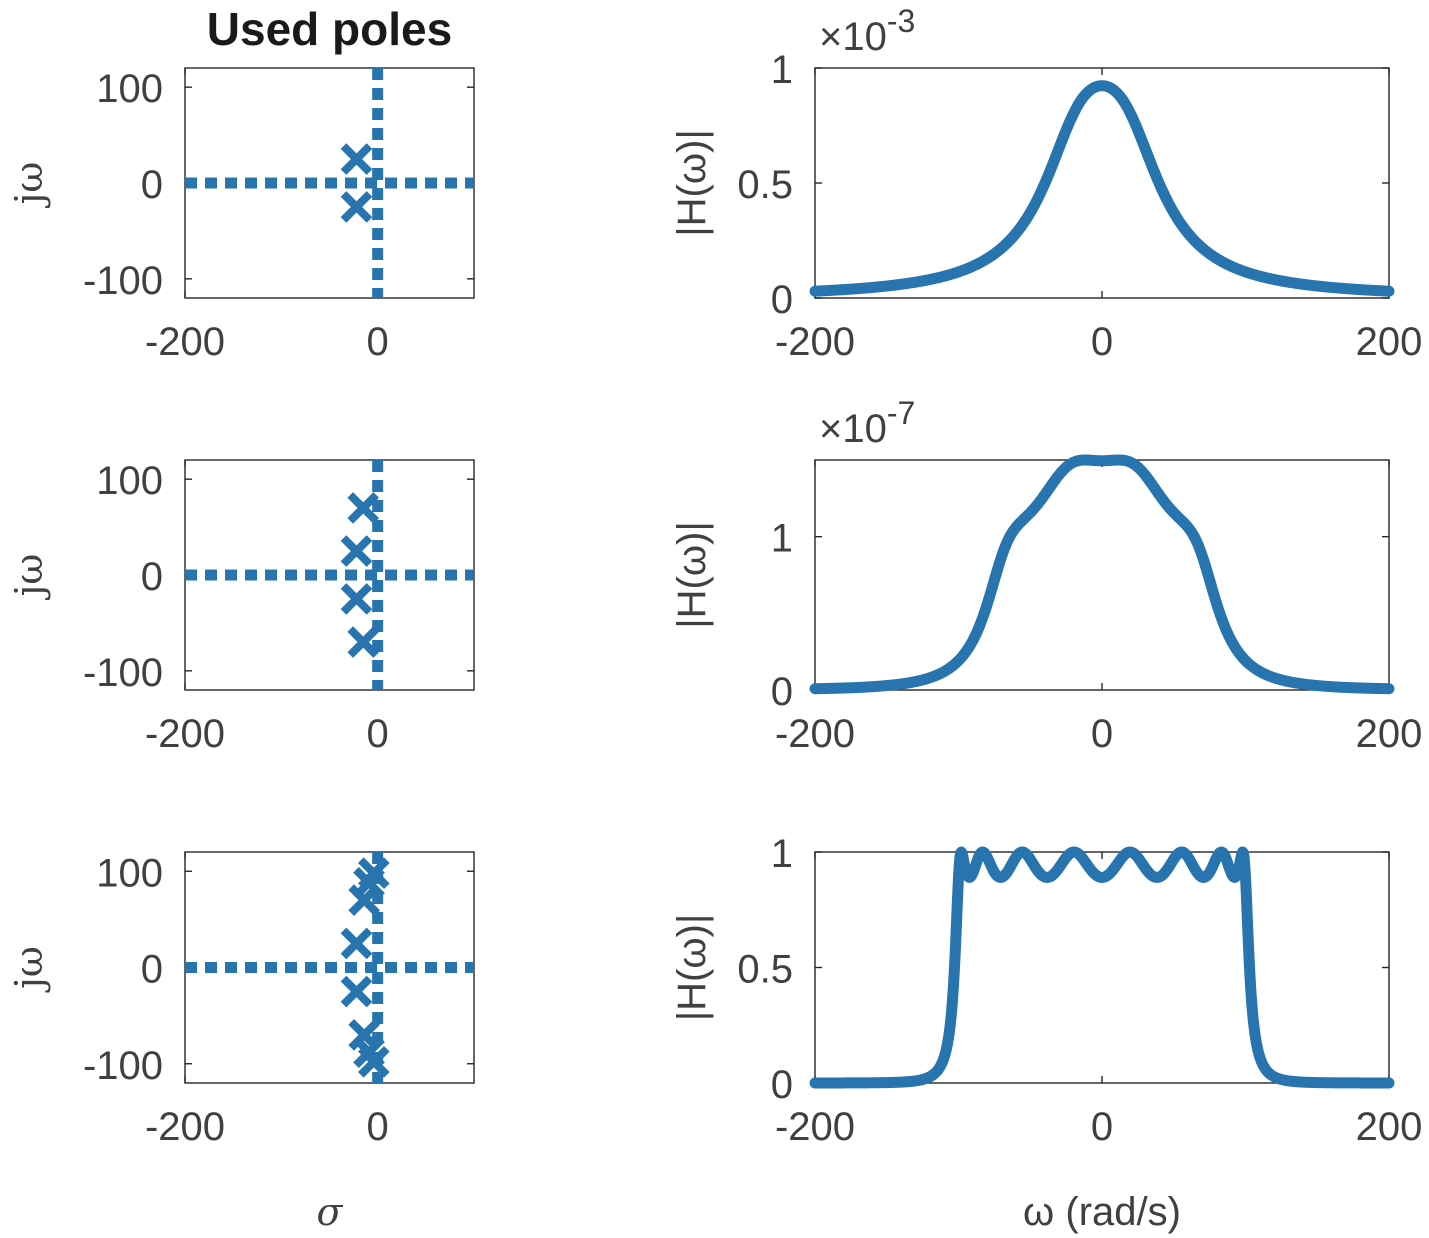 This screenshot has width=1429, height=1238. What do you see at coordinates (1102, 1212) in the screenshot?
I see `x-axis-label: ω (rad/s)` at bounding box center [1102, 1212].